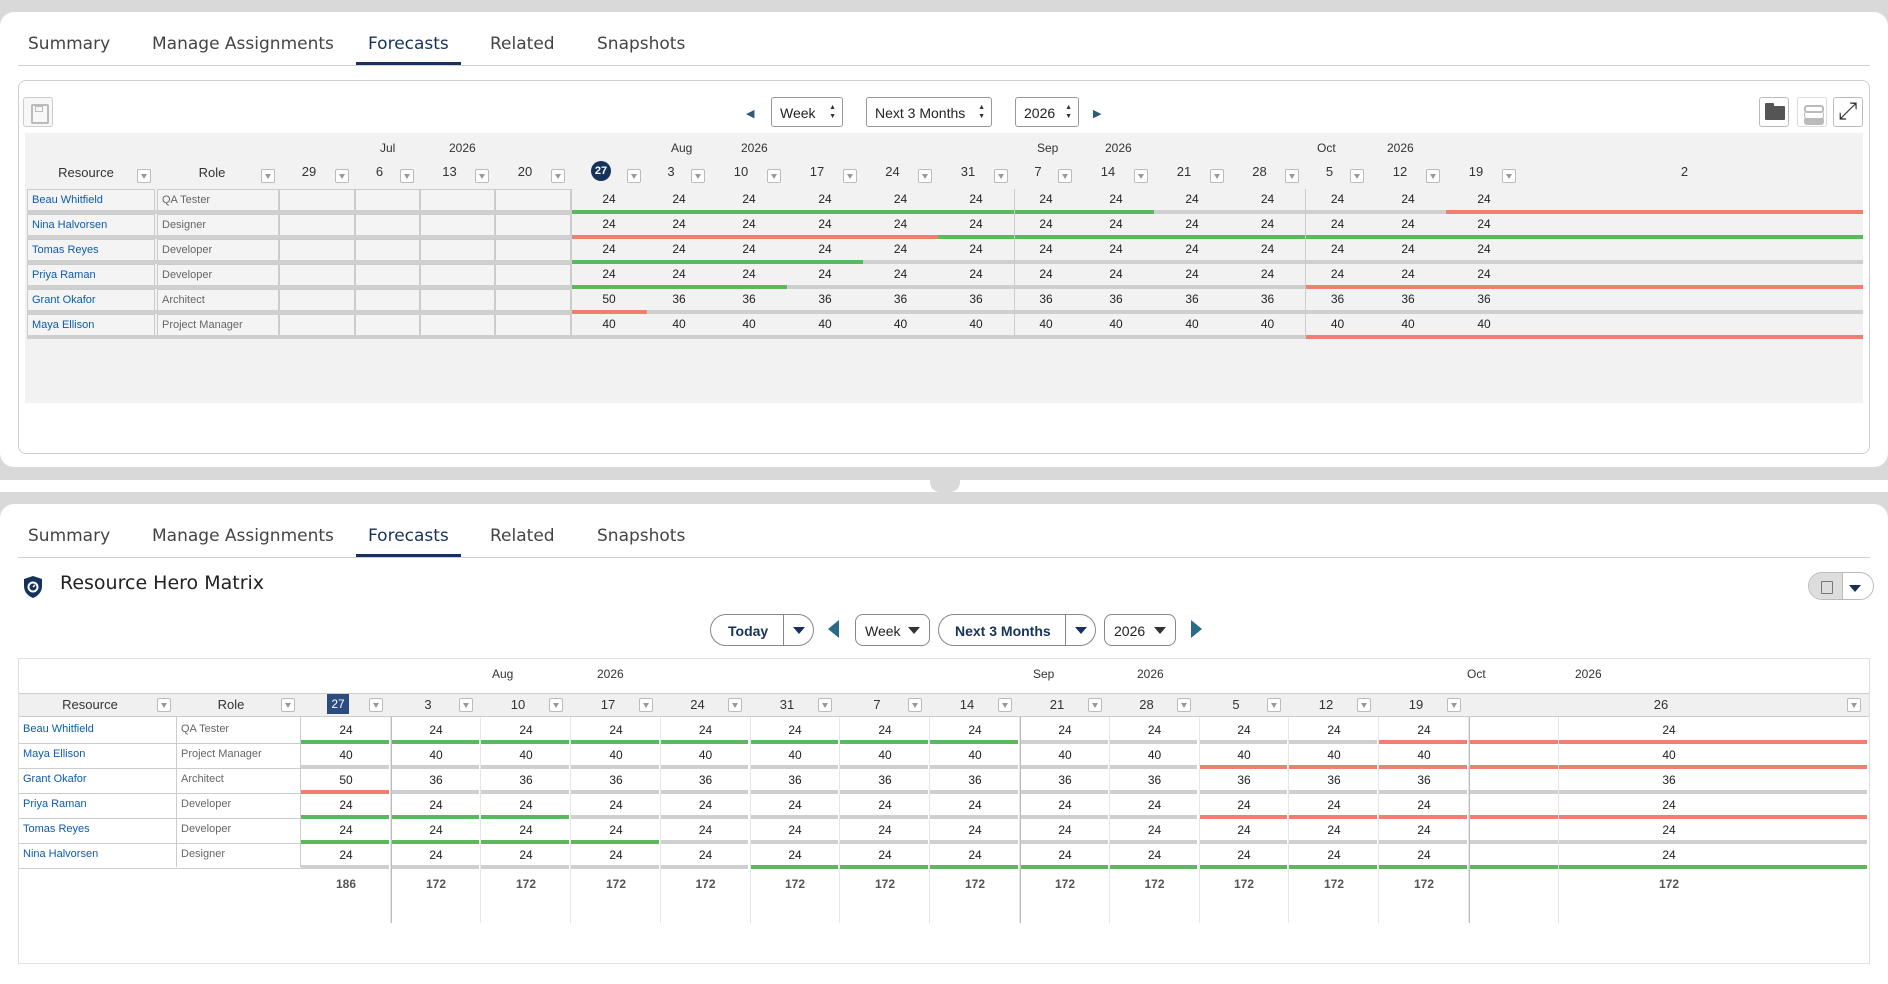  What do you see at coordinates (243, 44) in the screenshot?
I see `tab-manage-assignments: Manage Assignments` at bounding box center [243, 44].